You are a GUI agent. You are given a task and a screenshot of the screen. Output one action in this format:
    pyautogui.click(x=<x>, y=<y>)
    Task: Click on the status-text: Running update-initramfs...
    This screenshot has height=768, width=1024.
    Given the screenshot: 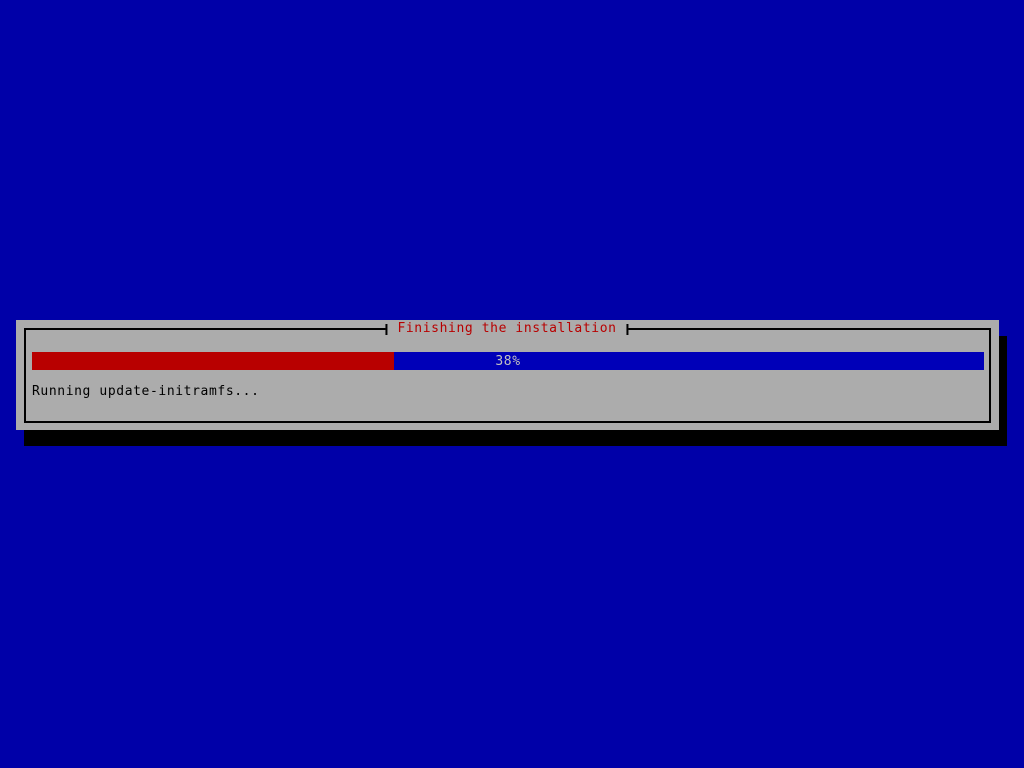 What is the action you would take?
    pyautogui.click(x=146, y=391)
    